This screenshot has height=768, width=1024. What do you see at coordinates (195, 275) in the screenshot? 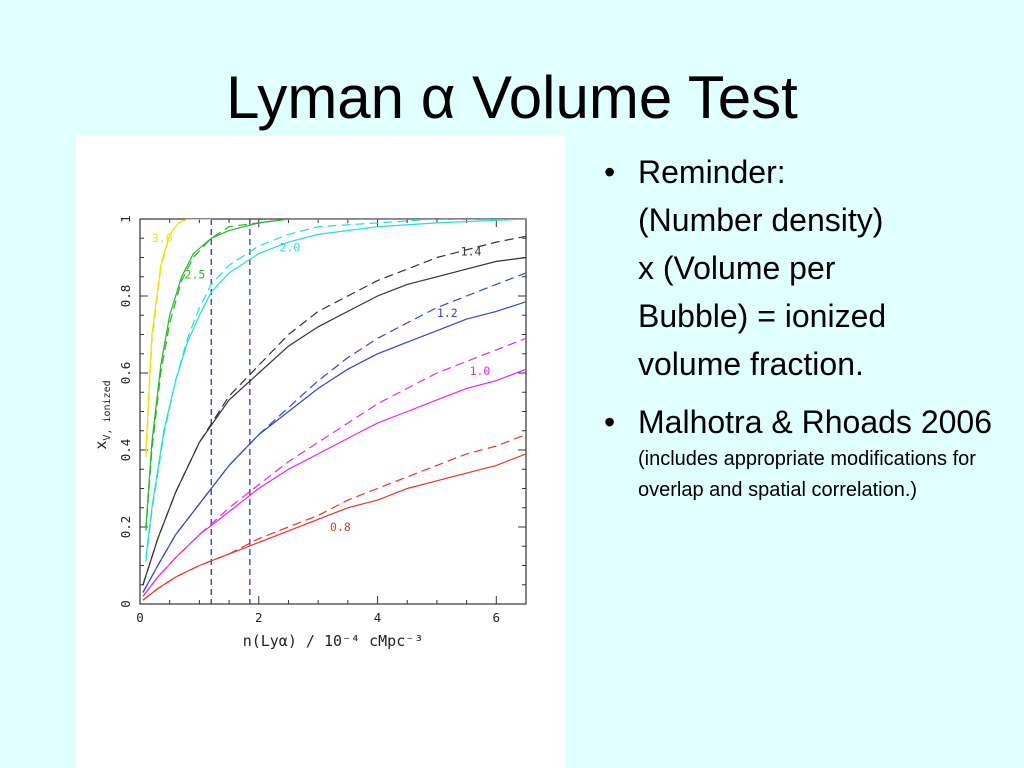
I see `series-label-2.5: 2.5` at bounding box center [195, 275].